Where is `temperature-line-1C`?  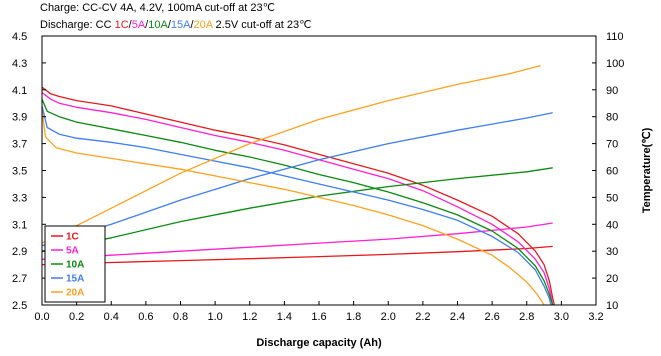 temperature-line-1C is located at coordinates (297, 255).